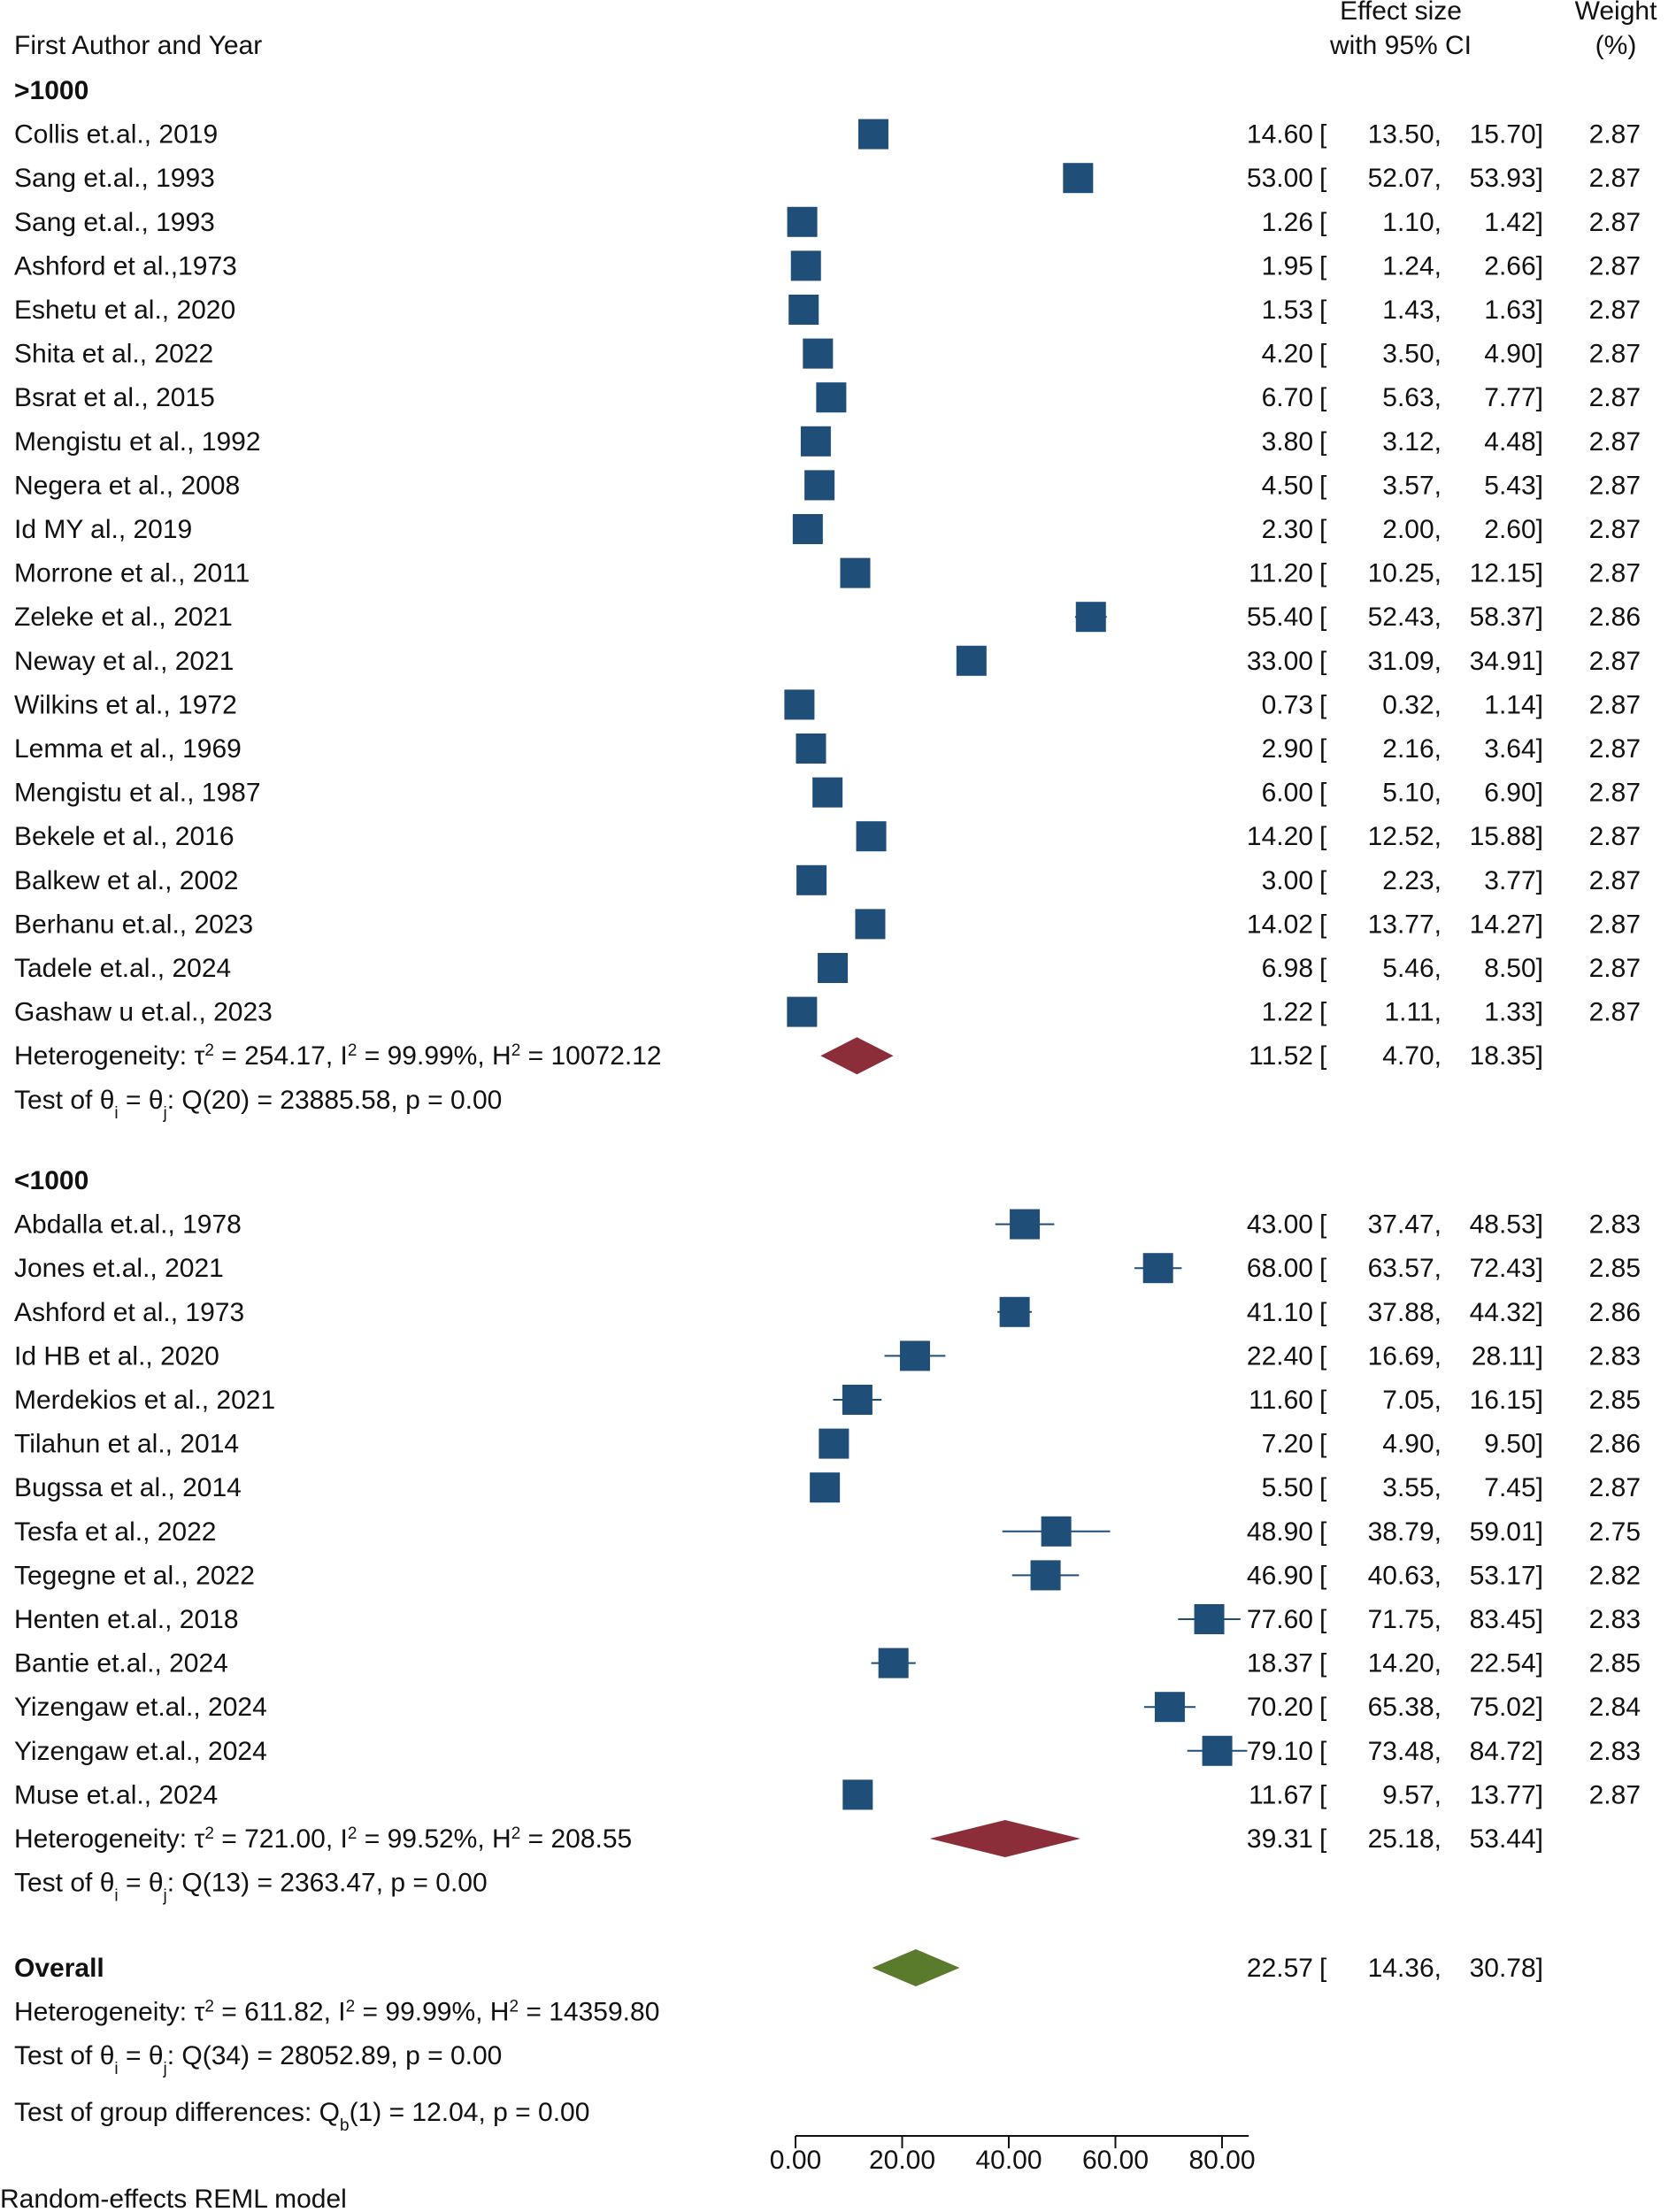  Describe the element at coordinates (1506, 1708) in the screenshot. I see `study-ci-upper: 75.02]` at that location.